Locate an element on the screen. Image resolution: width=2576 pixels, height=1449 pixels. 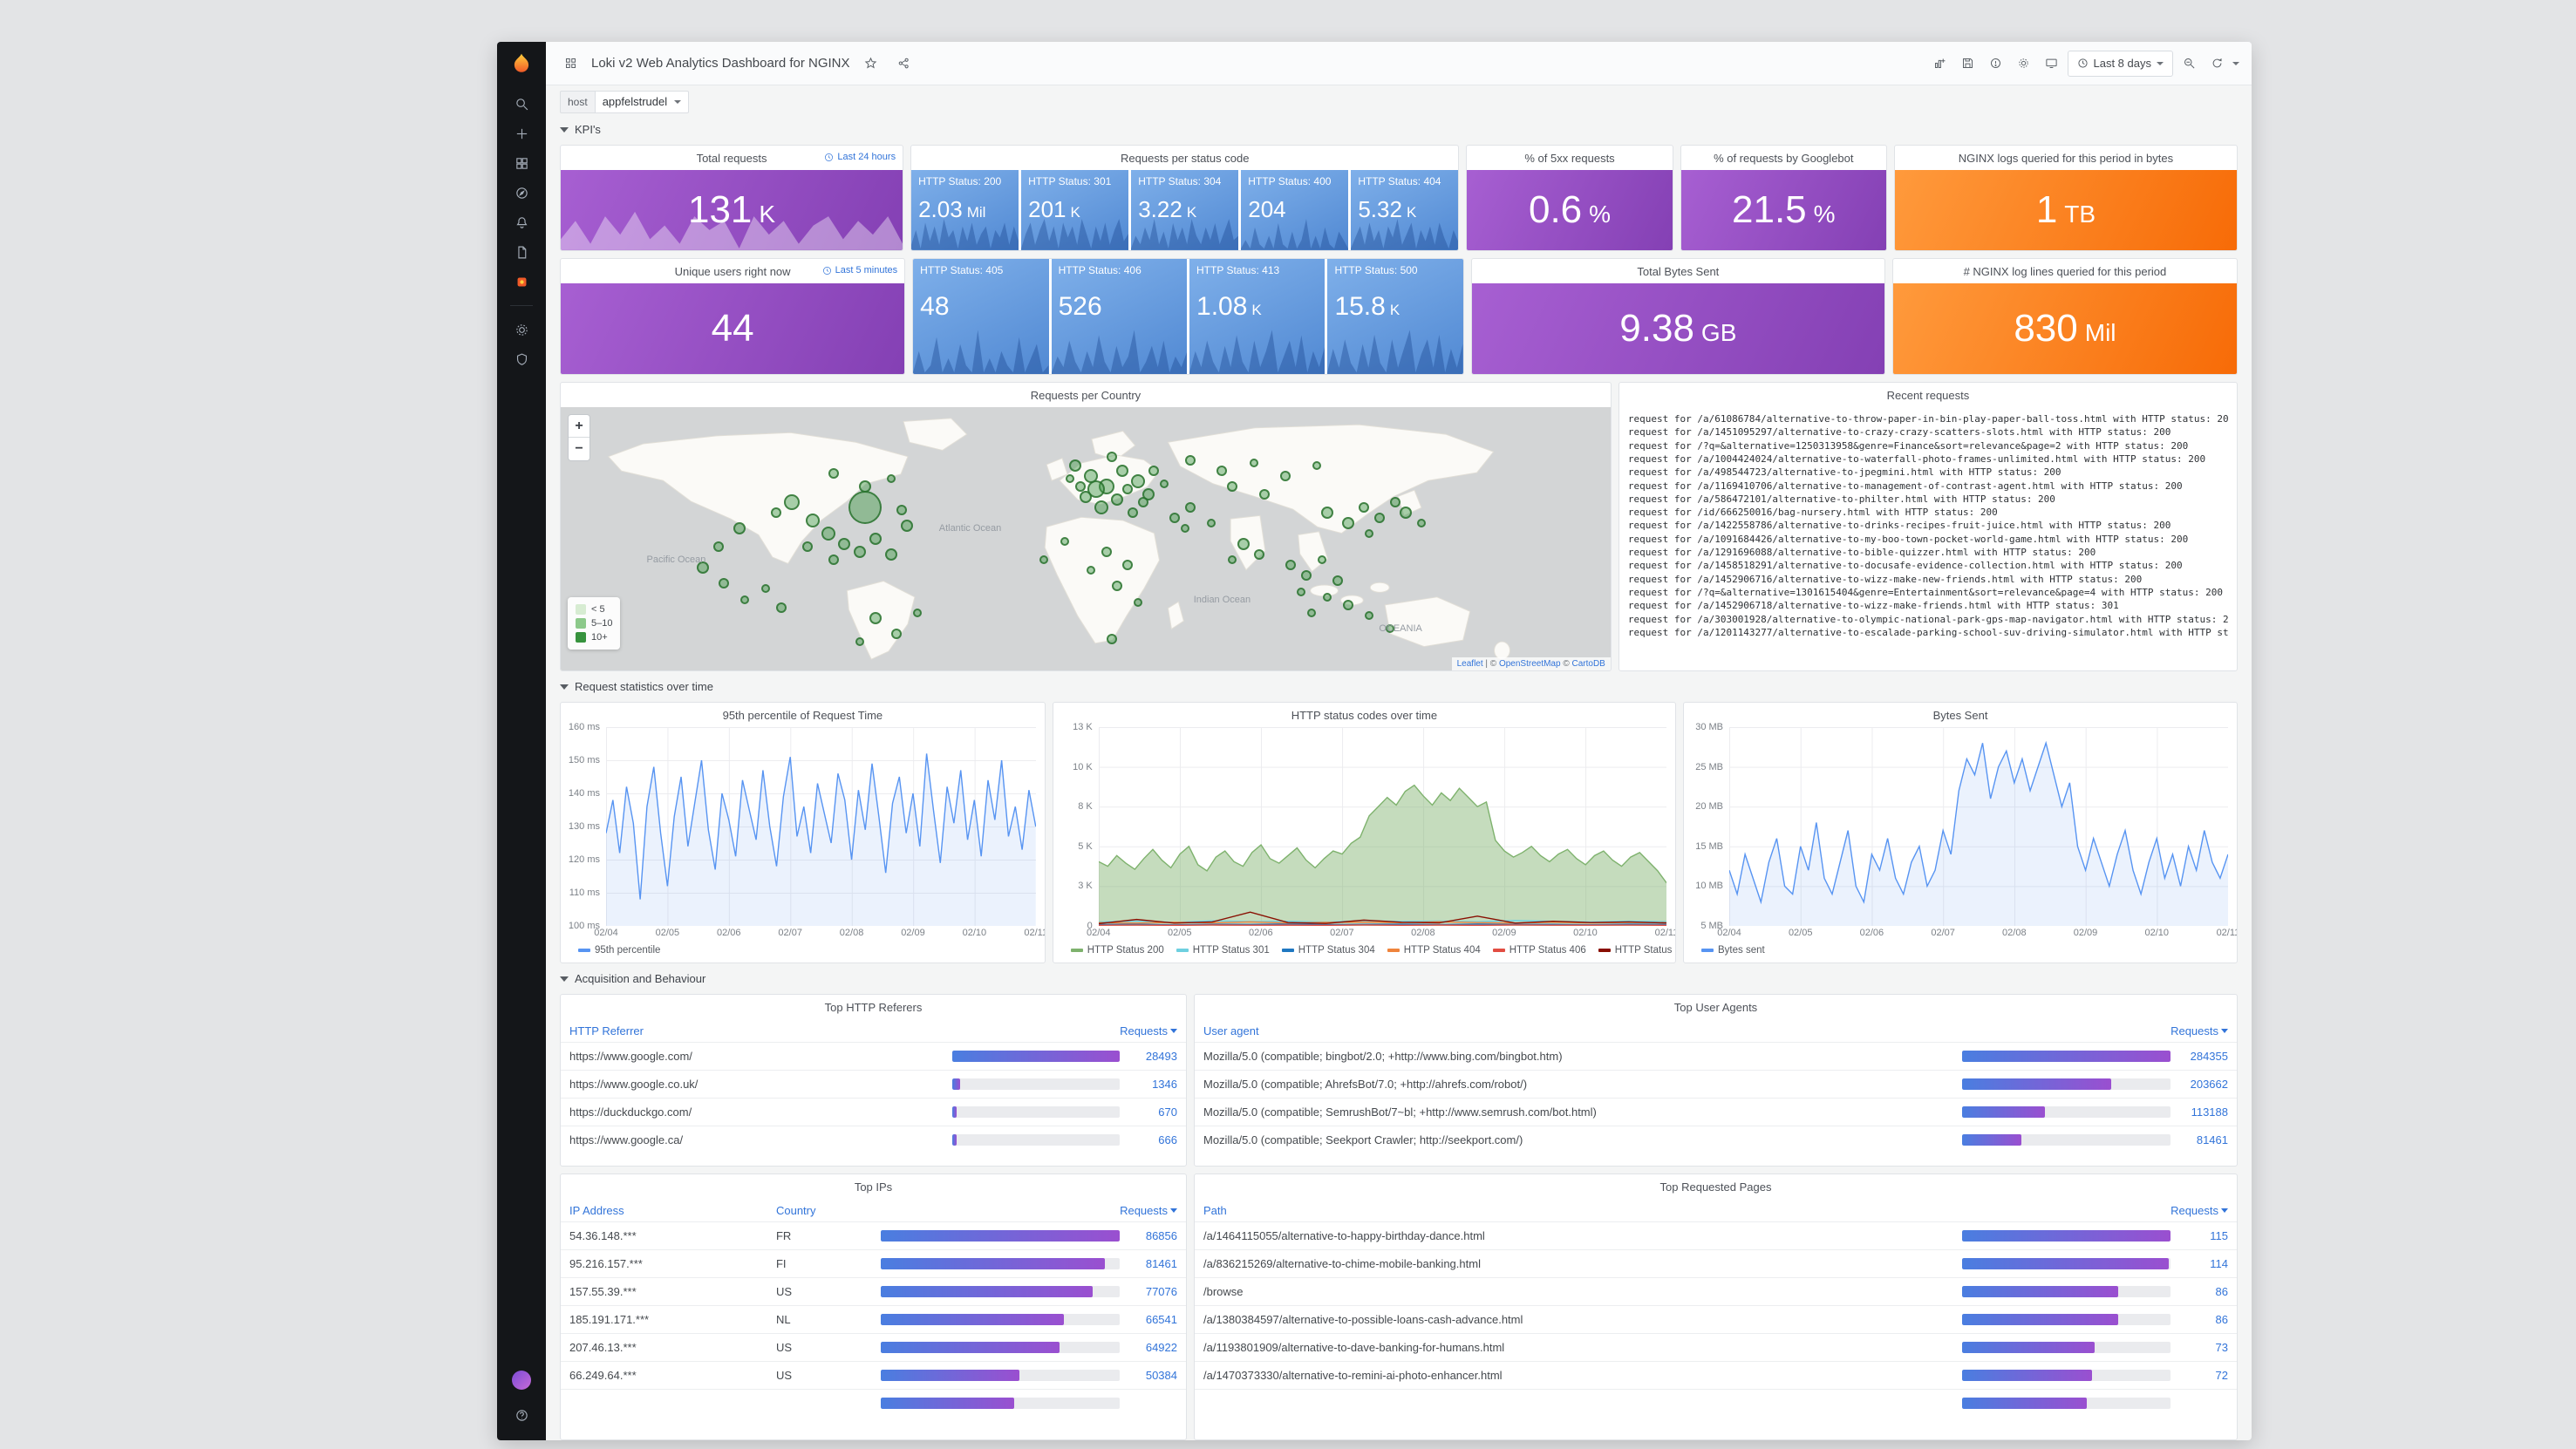
legend-item: HTTP Status 301 is located at coordinates (1223, 950).